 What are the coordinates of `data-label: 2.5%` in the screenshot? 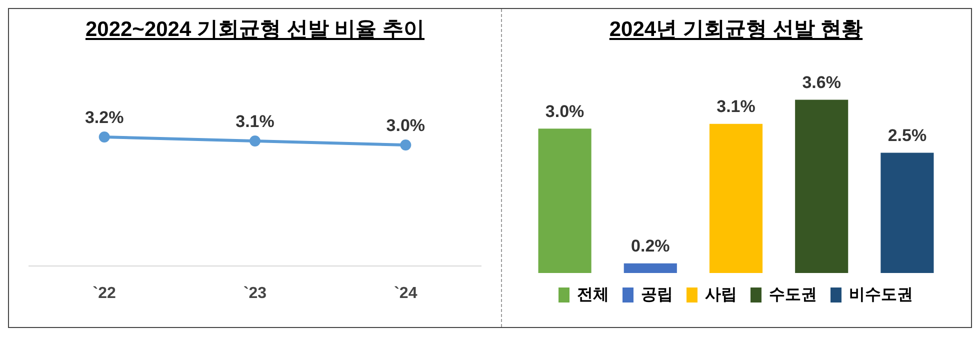 It's located at (907, 135).